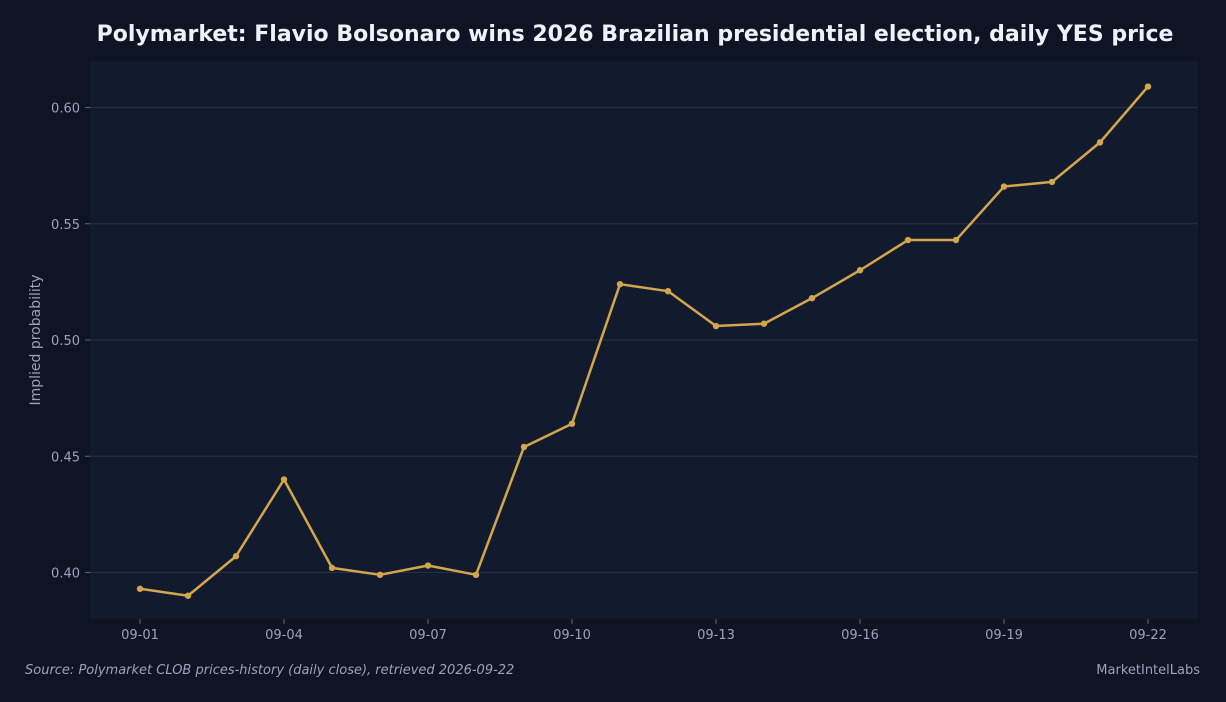  I want to click on y-tick-labels: 0.40 0.45 0.50 0.55 0.60, so click(70, 342).